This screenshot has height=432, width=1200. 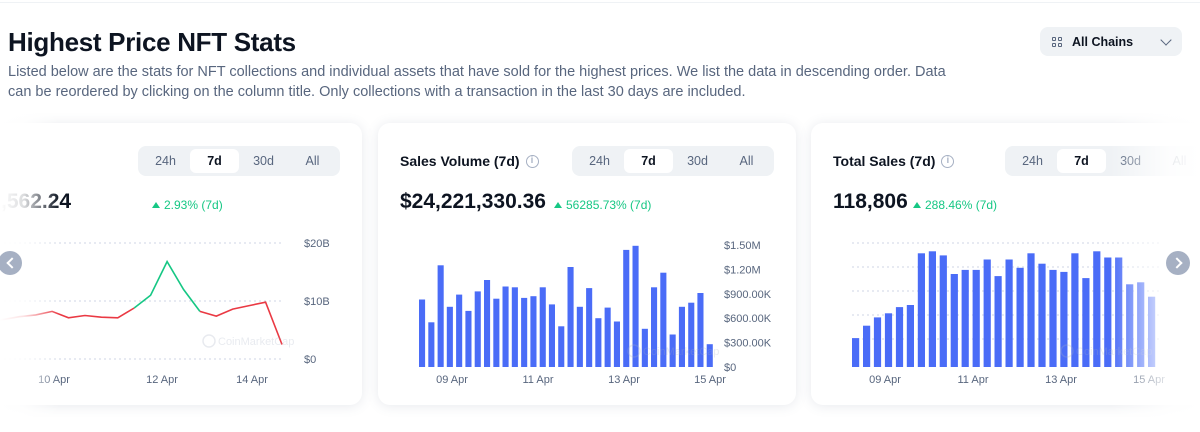 I want to click on y-tick-label: $20B, so click(x=317, y=244).